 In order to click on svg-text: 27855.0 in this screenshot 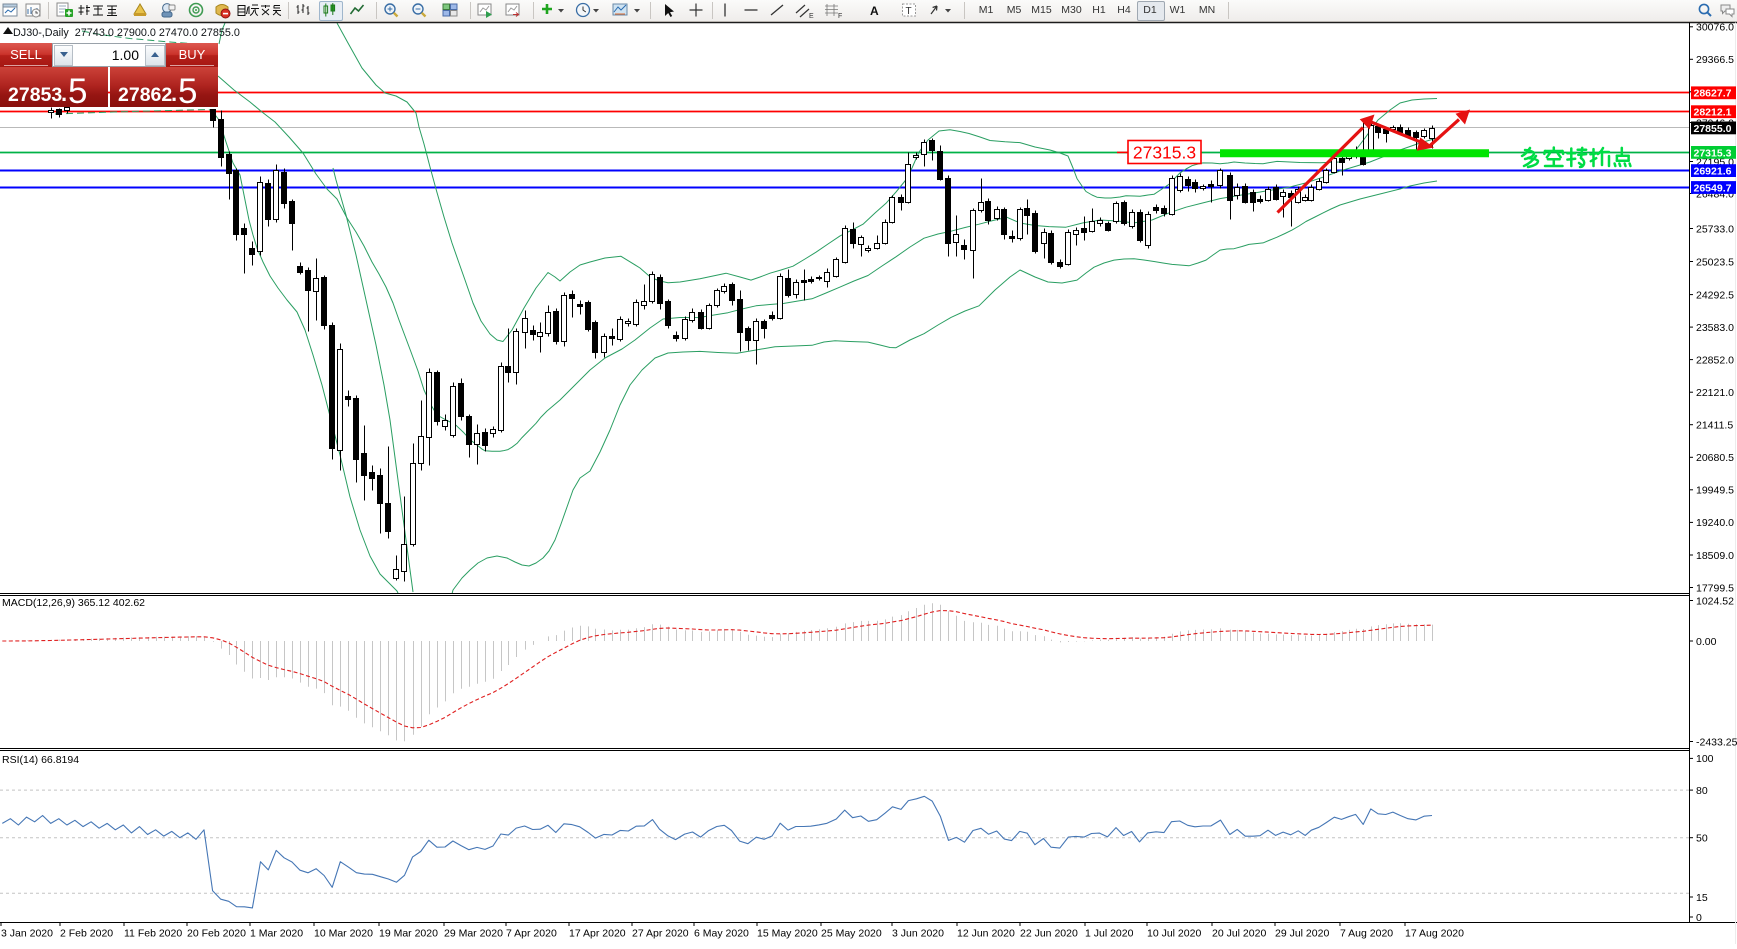, I will do `click(1713, 129)`.